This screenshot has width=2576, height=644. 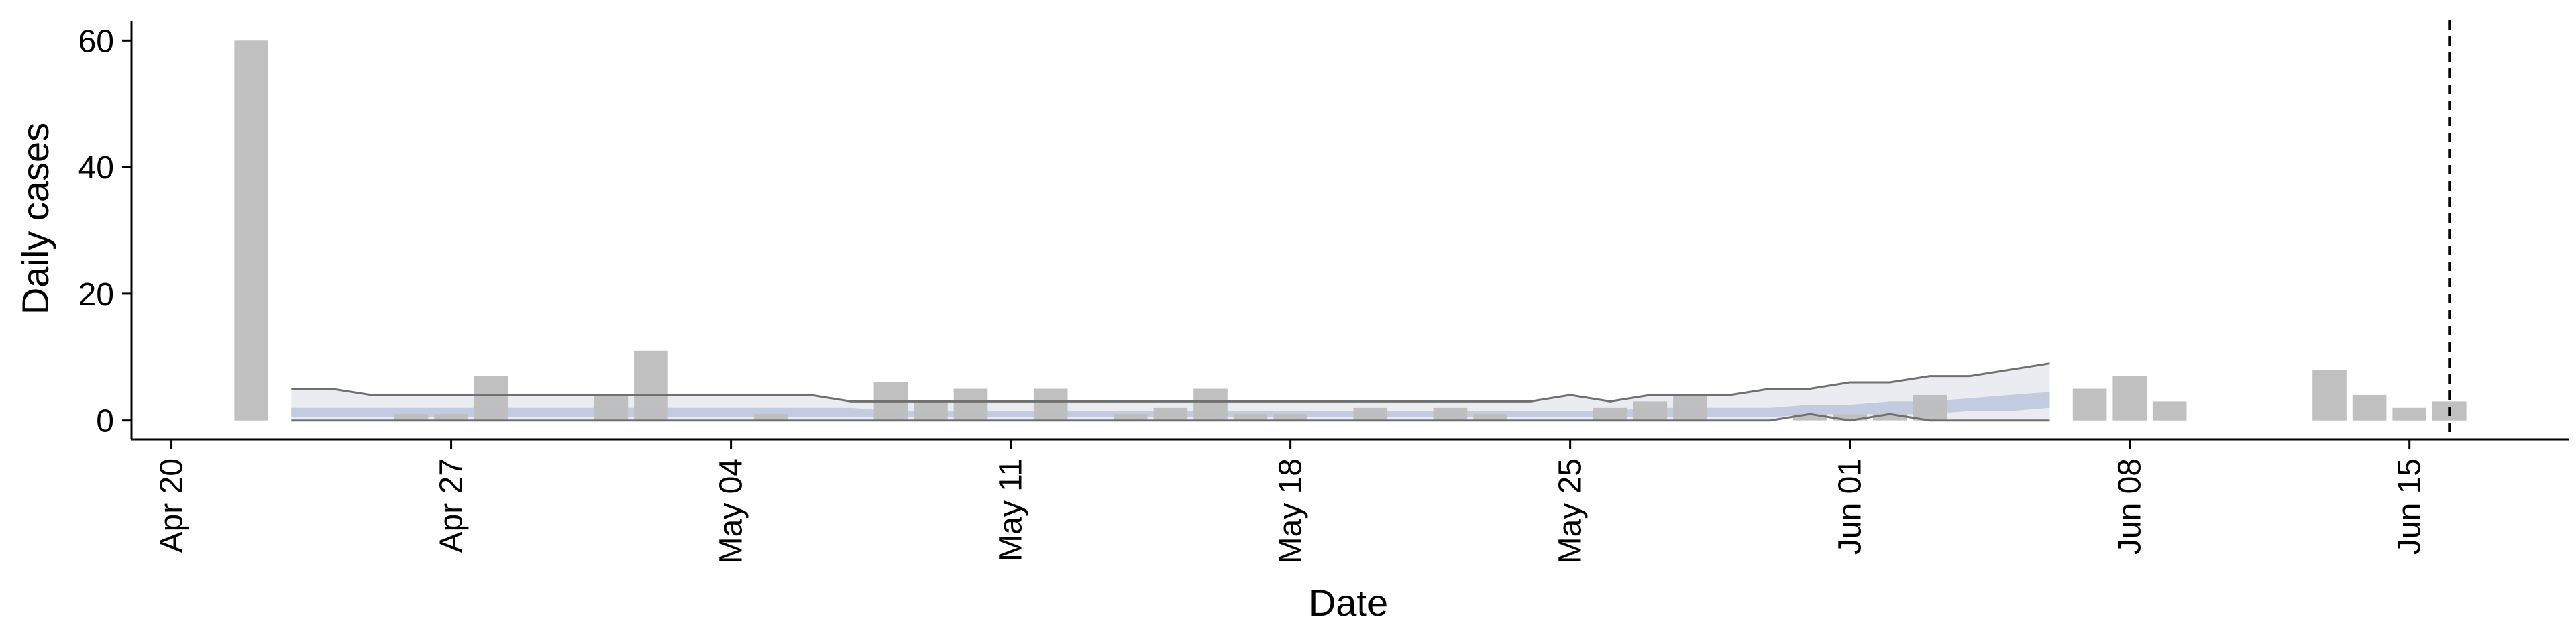 I want to click on x-tick-label: May 25, so click(x=1571, y=511).